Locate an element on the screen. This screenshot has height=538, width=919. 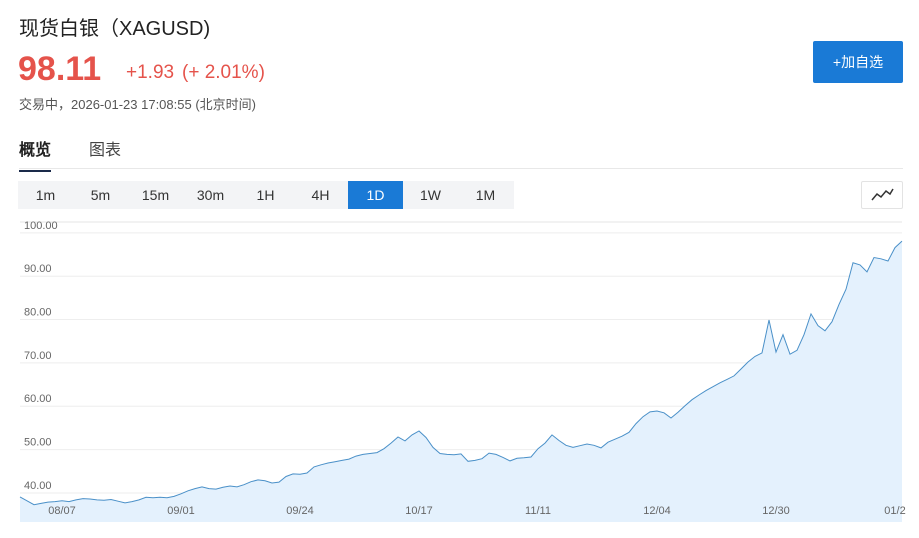
tab: 概览 is located at coordinates (35, 154).